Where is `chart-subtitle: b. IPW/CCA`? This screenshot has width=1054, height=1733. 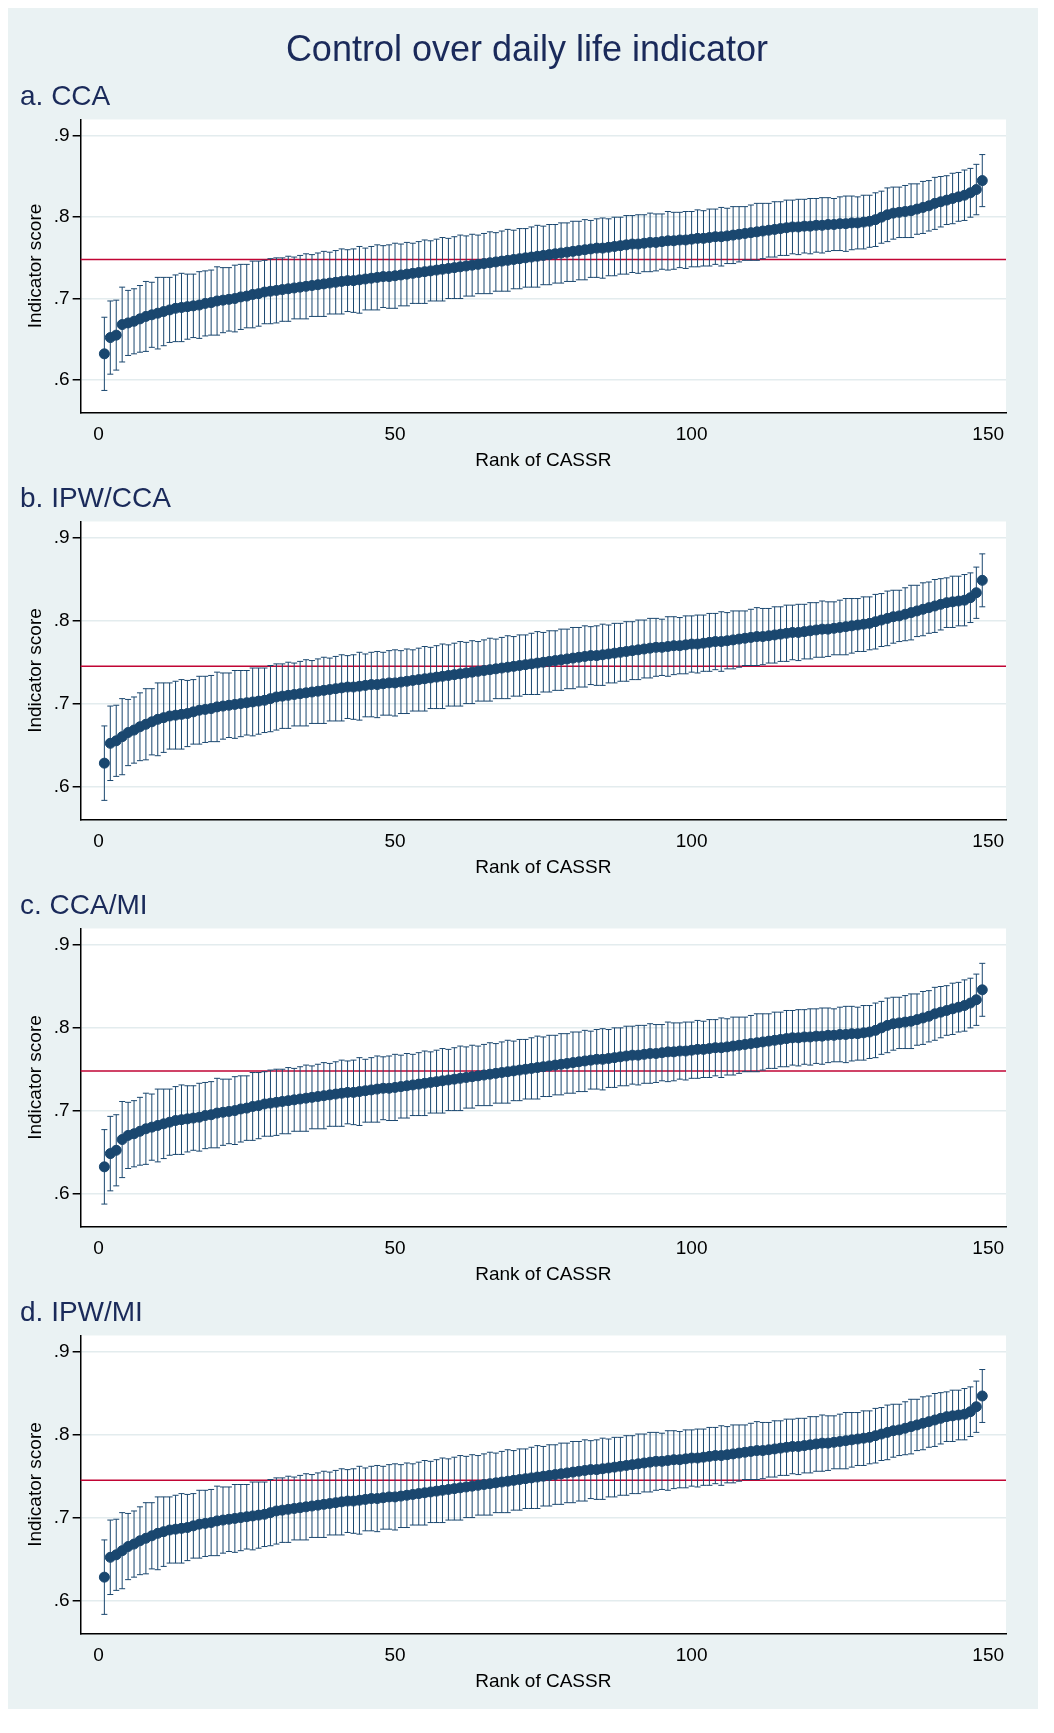
chart-subtitle: b. IPW/CCA is located at coordinates (96, 497).